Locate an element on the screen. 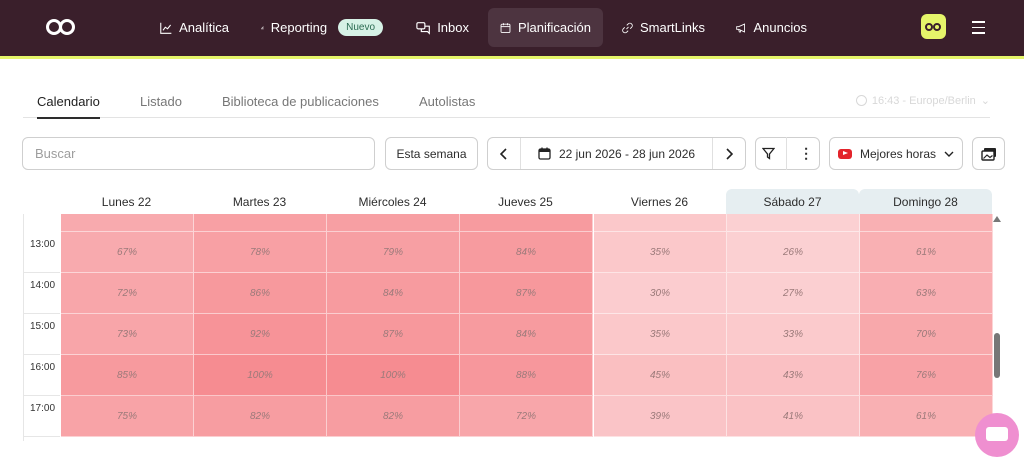 This screenshot has height=461, width=1024. nav-item-reporting: Reporting Nuevo is located at coordinates (322, 27).